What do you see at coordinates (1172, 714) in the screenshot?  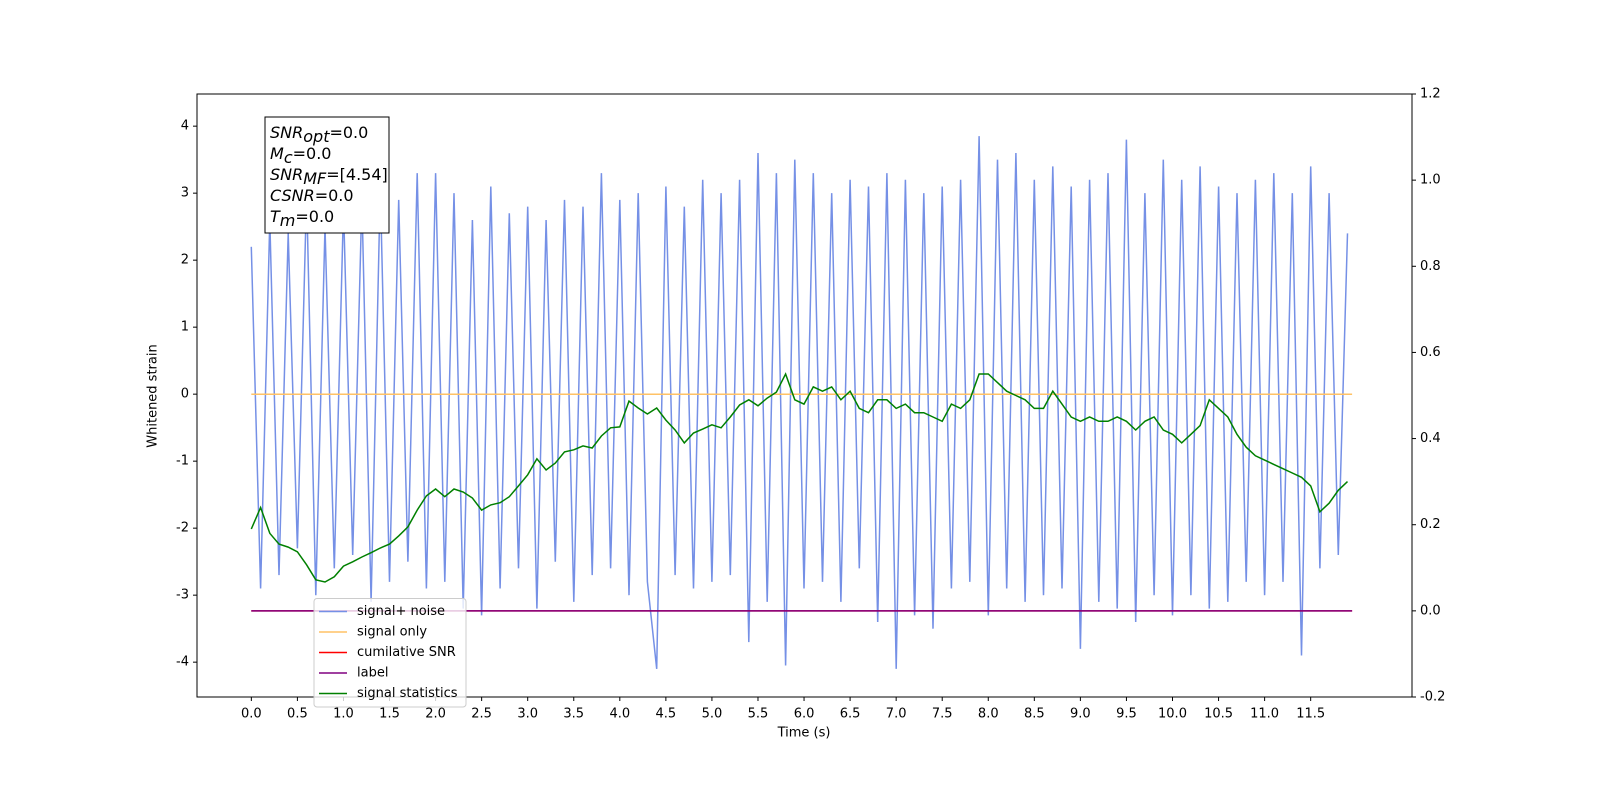 I see `x-tick-label: 10.0` at bounding box center [1172, 714].